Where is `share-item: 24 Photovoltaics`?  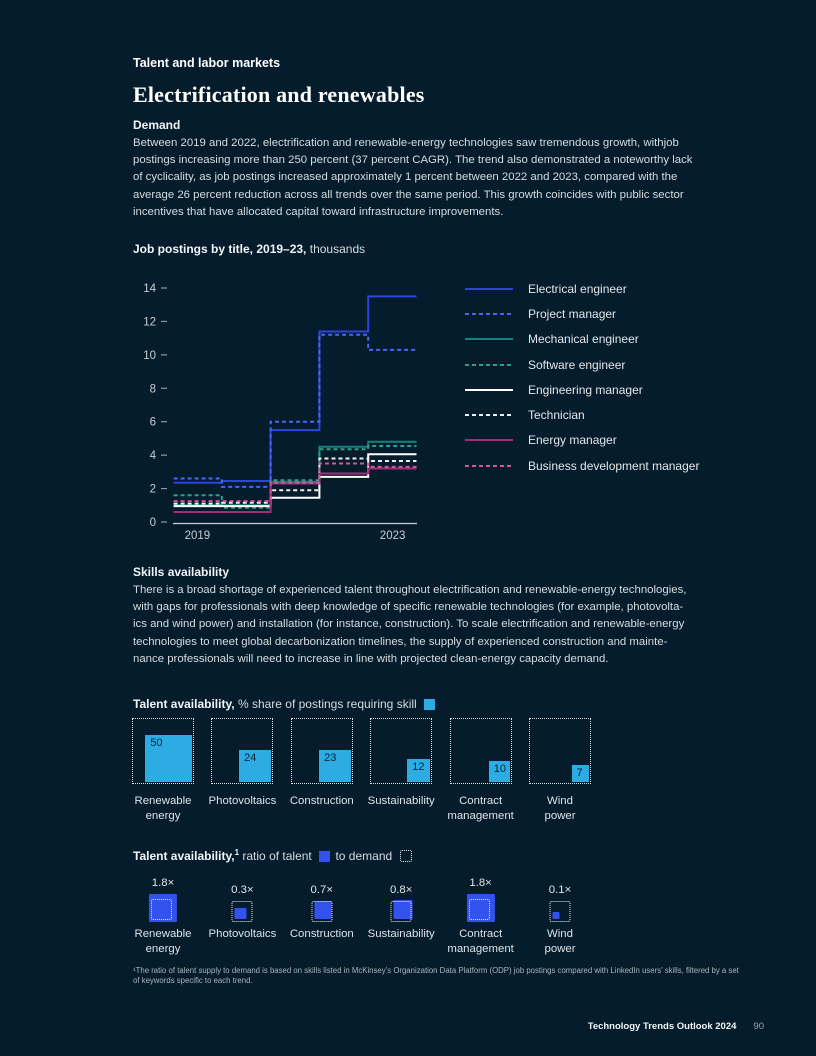 share-item: 24 Photovoltaics is located at coordinates (242, 762).